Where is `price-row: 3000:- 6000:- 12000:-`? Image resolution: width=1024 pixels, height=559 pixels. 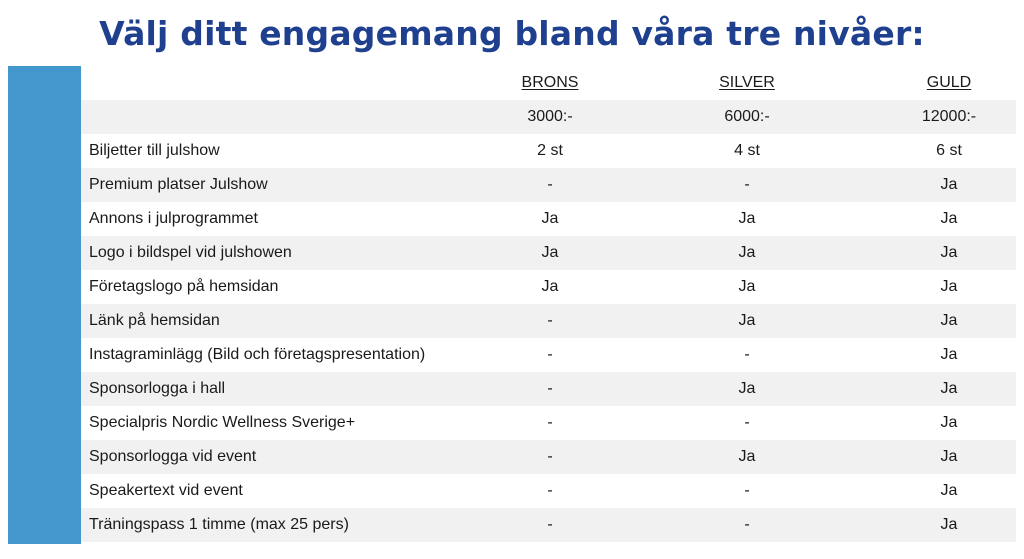
price-row: 3000:- 6000:- 12000:- is located at coordinates (548, 117).